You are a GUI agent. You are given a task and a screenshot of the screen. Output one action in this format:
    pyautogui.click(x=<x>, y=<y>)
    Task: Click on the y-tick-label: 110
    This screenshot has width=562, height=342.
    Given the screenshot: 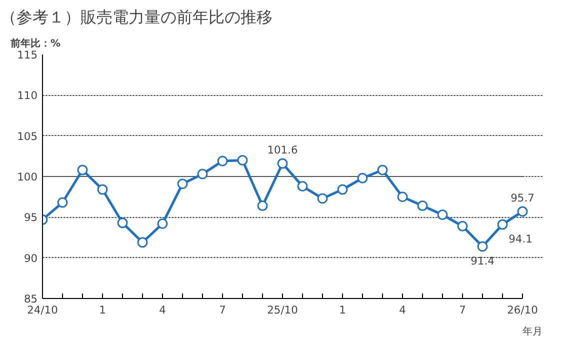 What is the action you would take?
    pyautogui.click(x=27, y=95)
    